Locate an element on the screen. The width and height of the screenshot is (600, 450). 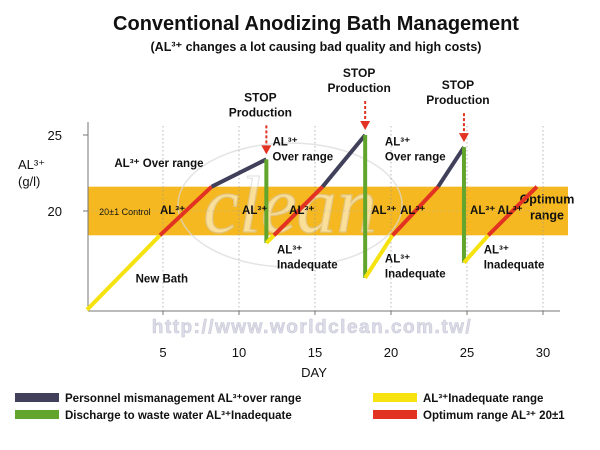
annotation-10-line: Inadequate is located at coordinates (307, 266).